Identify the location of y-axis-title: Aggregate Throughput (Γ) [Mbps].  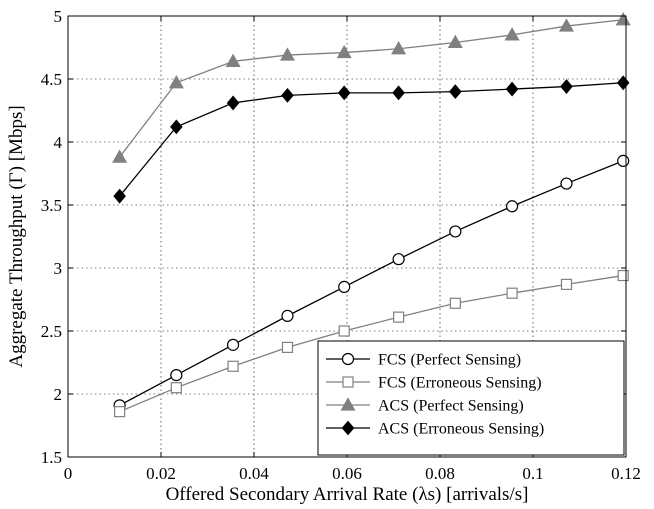
(16, 236).